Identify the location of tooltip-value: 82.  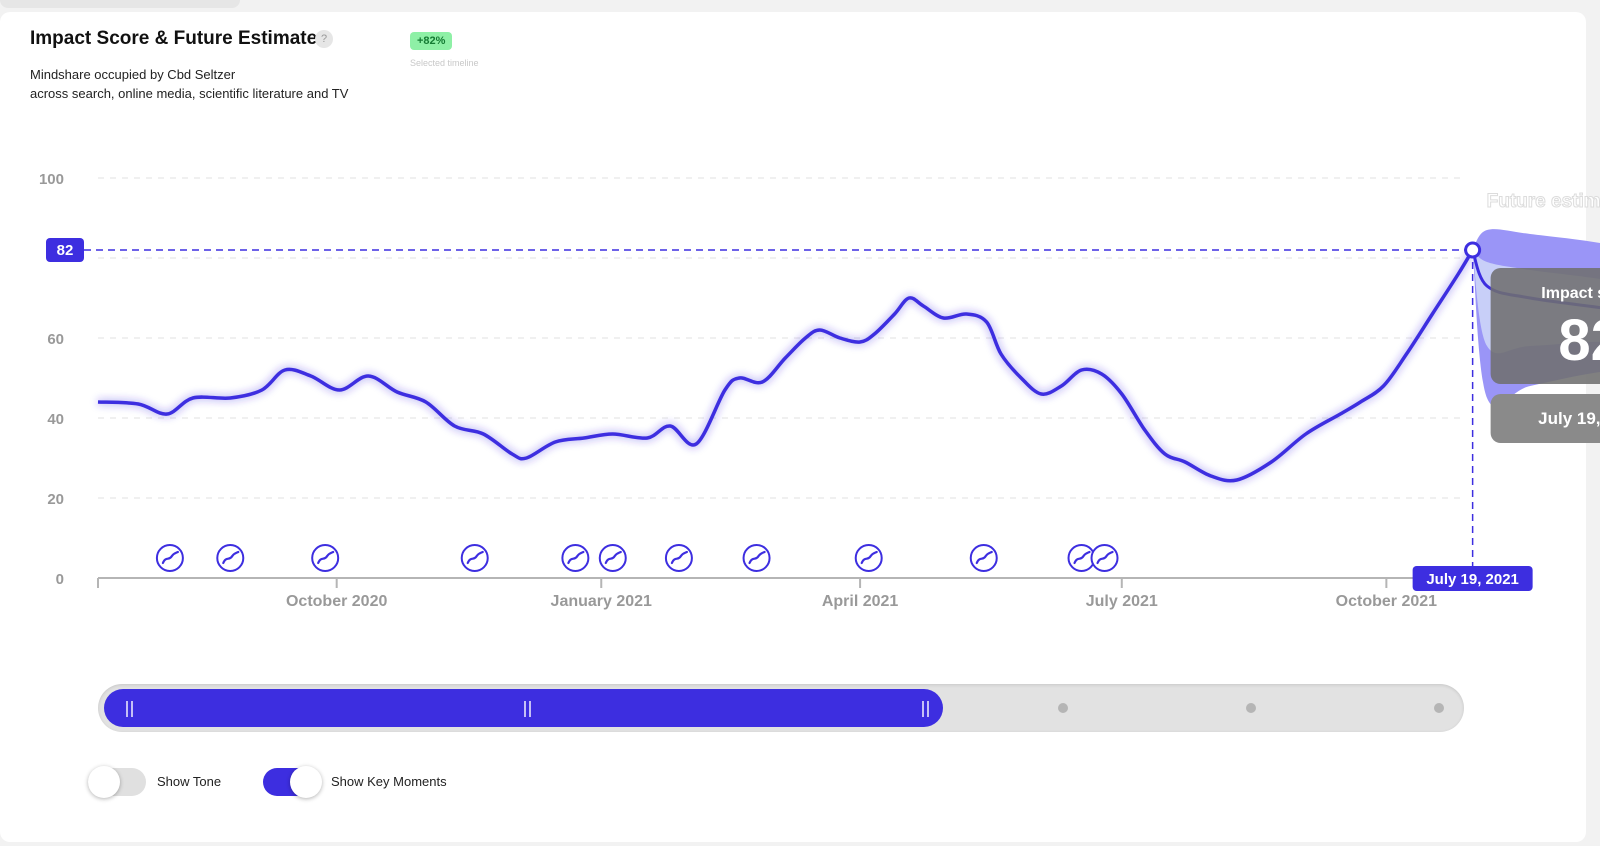
(1579, 340).